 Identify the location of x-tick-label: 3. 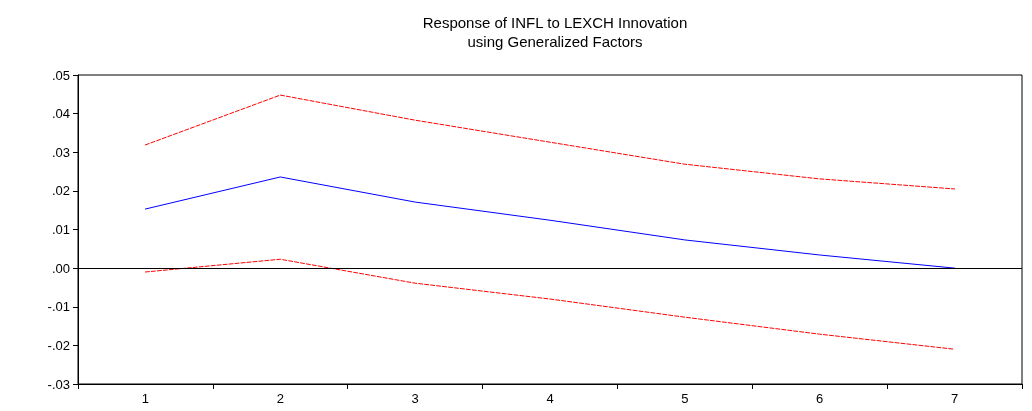
(415, 398).